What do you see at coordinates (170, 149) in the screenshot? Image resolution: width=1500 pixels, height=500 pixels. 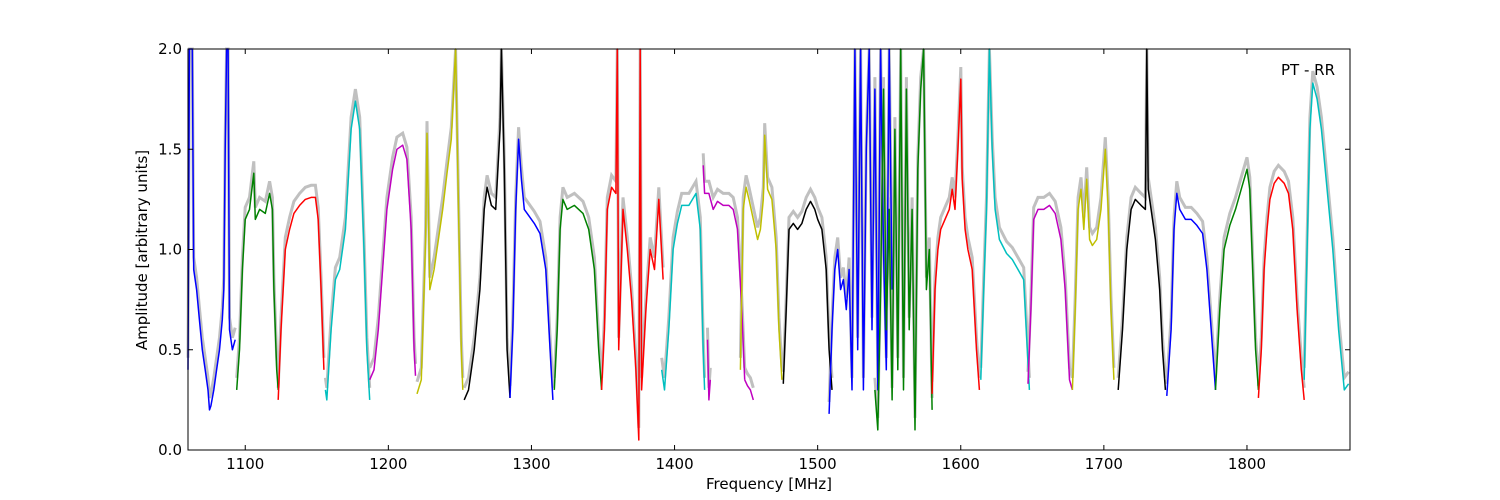 I see `y-tick-label: 1.5` at bounding box center [170, 149].